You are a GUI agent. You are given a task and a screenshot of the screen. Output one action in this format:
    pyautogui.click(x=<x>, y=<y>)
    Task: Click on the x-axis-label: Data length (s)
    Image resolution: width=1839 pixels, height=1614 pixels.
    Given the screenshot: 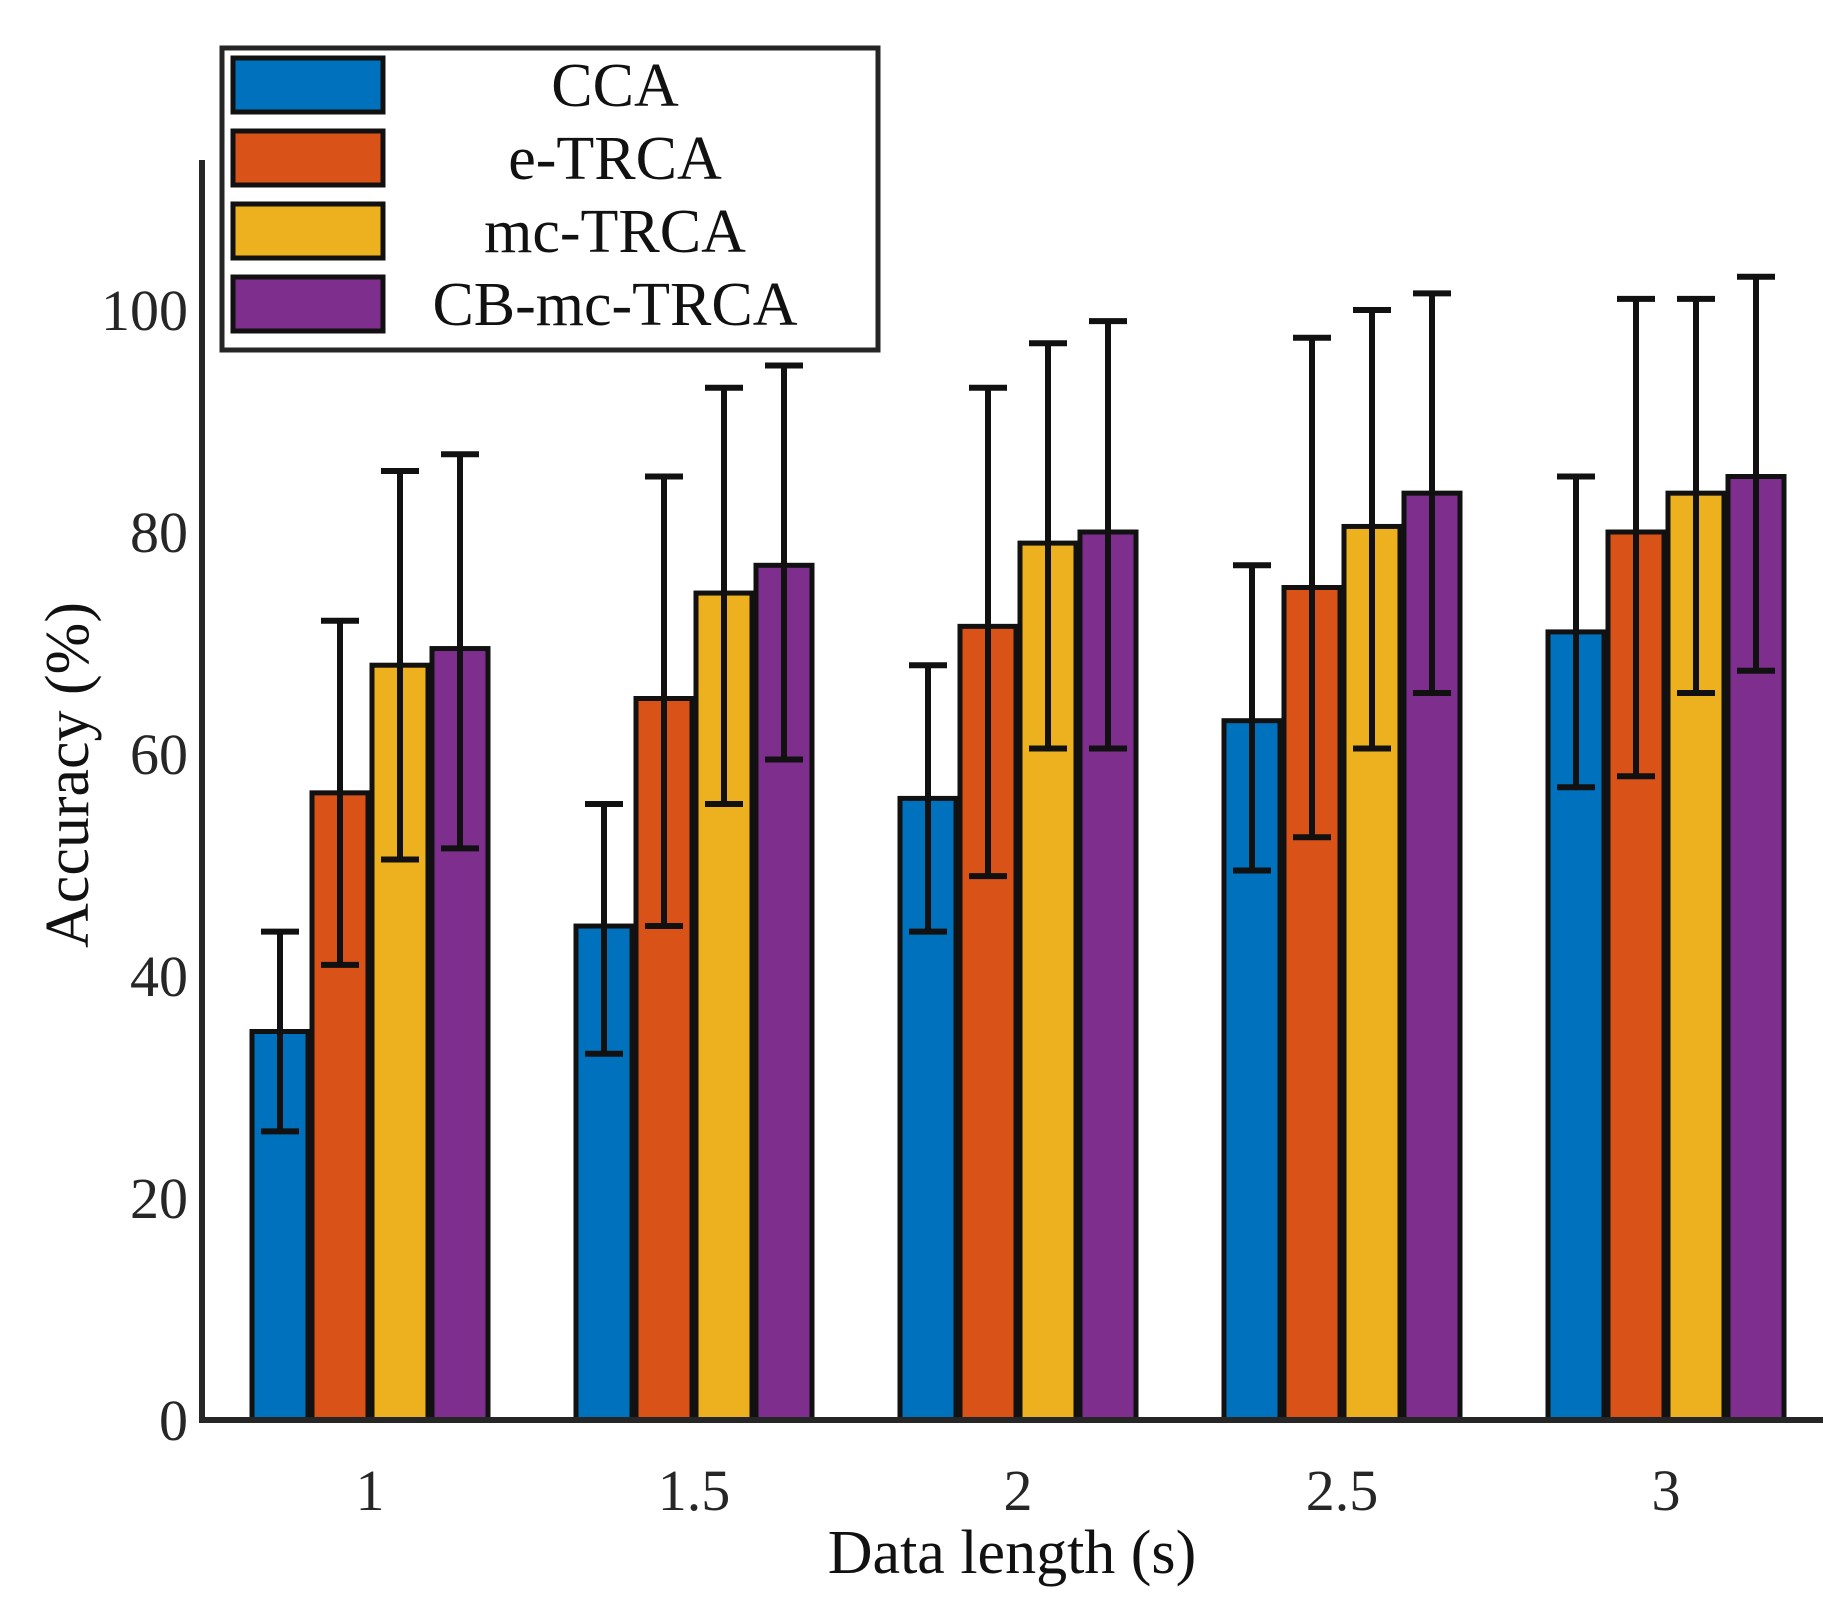 What is the action you would take?
    pyautogui.click(x=1012, y=1553)
    